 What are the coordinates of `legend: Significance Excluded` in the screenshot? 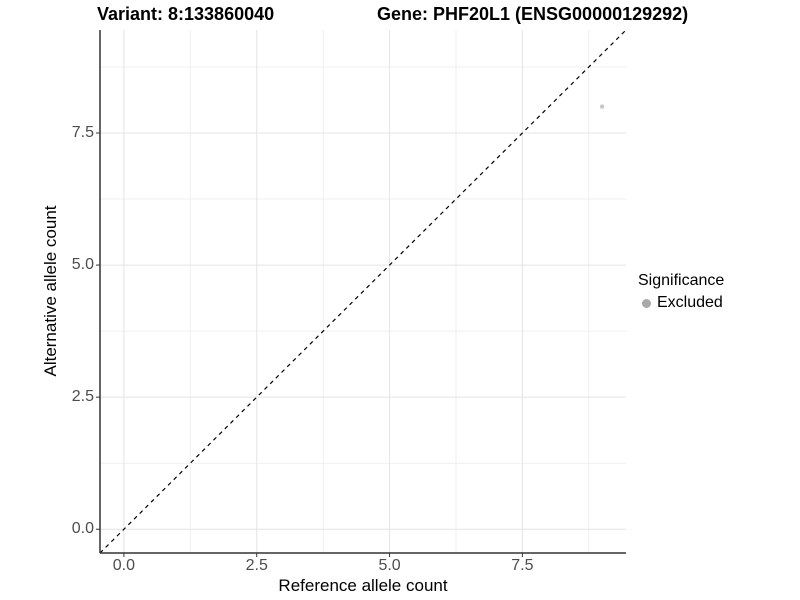 It's located at (681, 292).